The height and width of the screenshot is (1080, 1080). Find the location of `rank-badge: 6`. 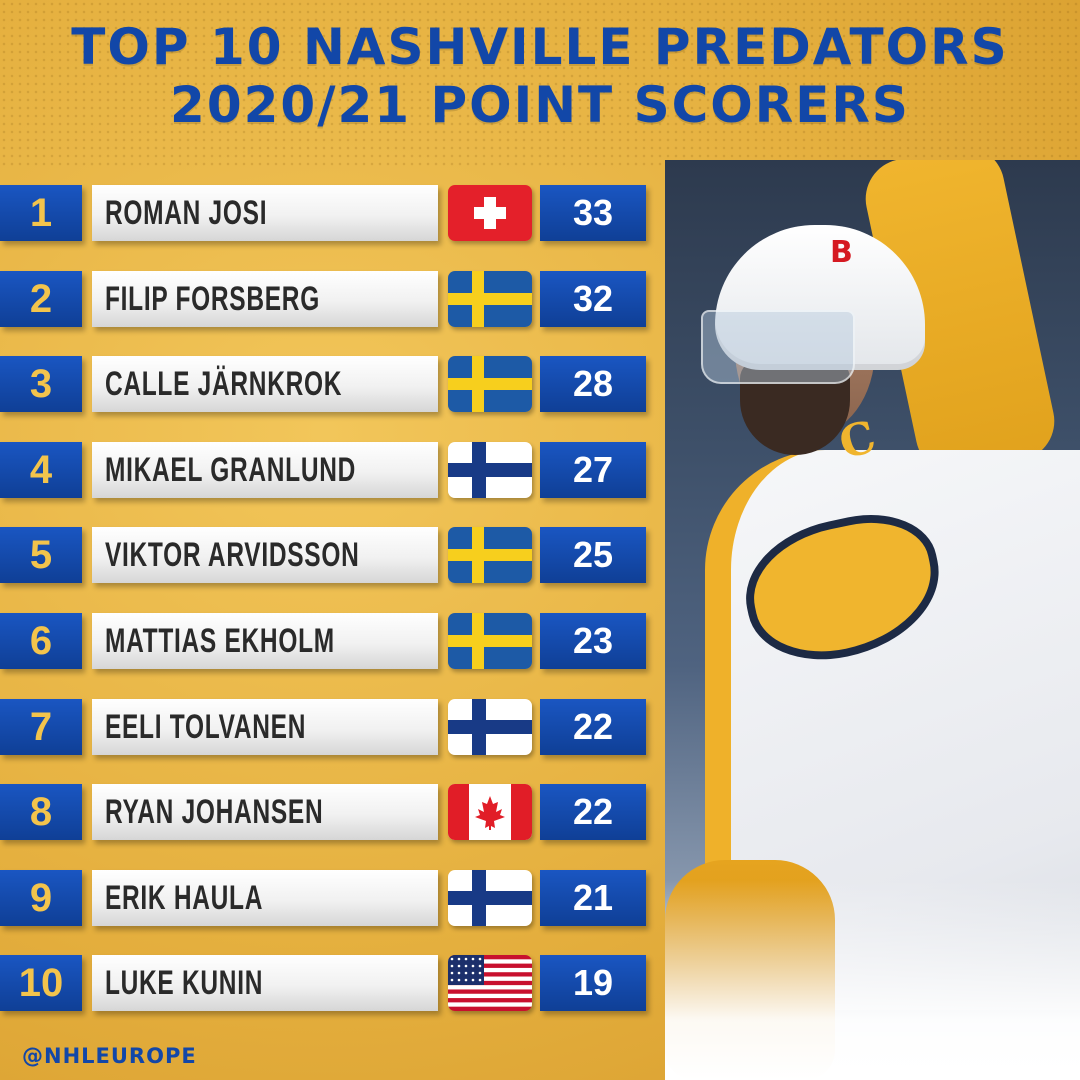

rank-badge: 6 is located at coordinates (41, 641).